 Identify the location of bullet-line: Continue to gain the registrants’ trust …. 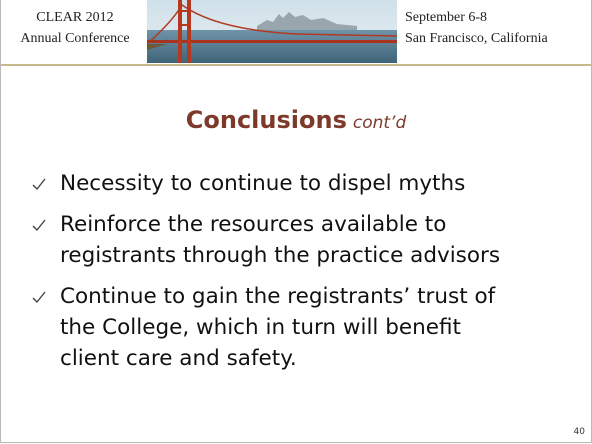
(278, 296).